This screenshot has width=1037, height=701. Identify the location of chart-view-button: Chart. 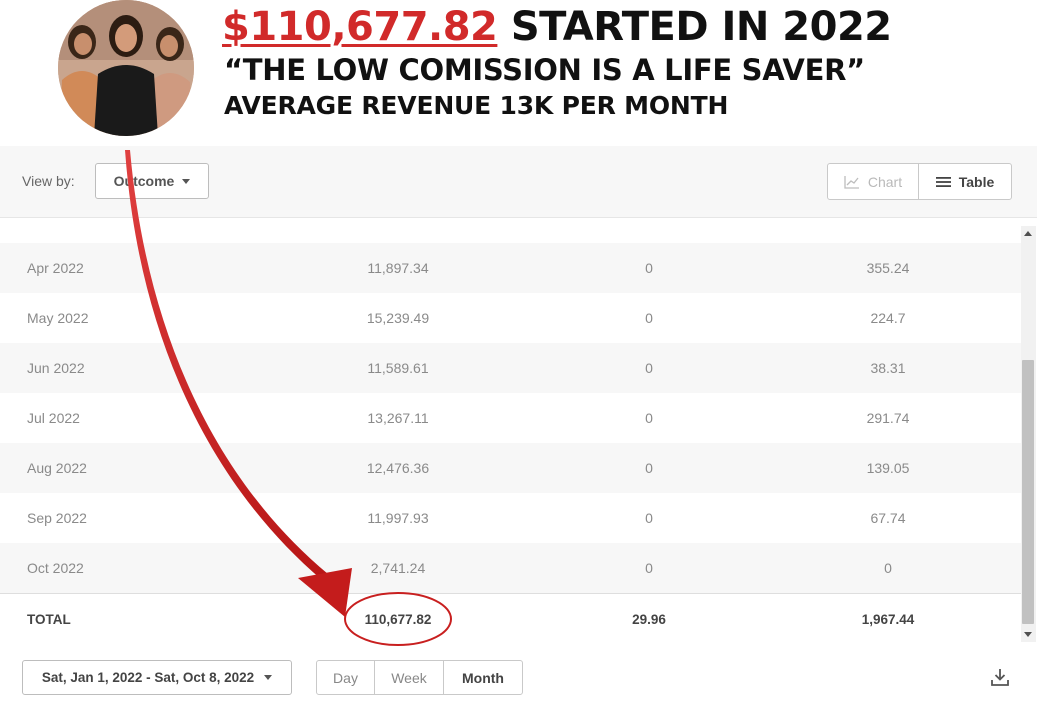
(873, 181).